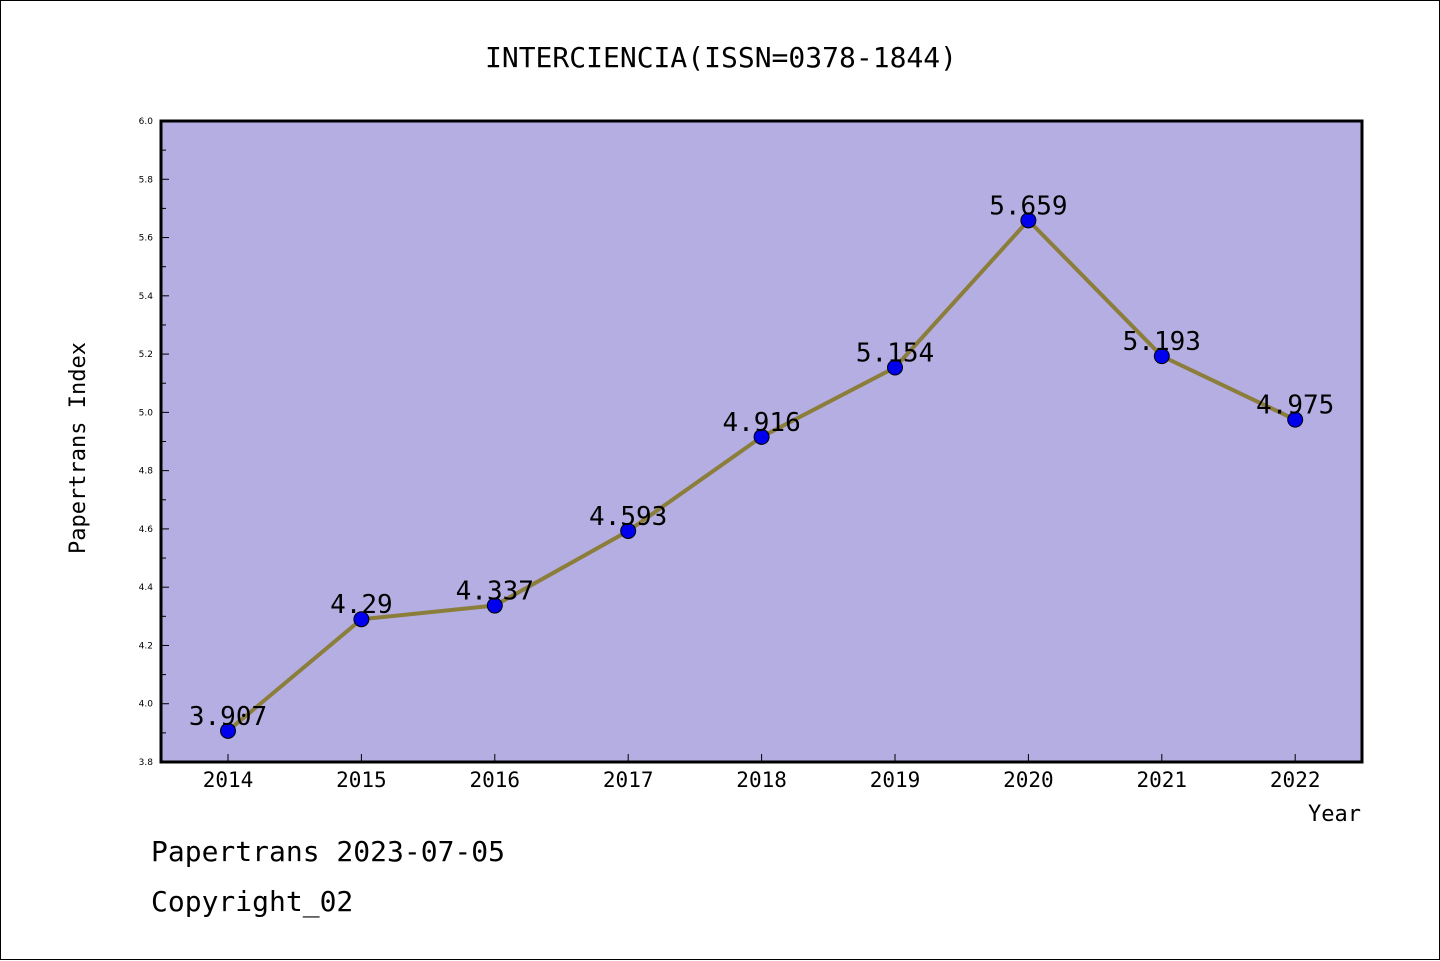 This screenshot has width=1440, height=961. I want to click on y-tick-label: 3.8, so click(146, 763).